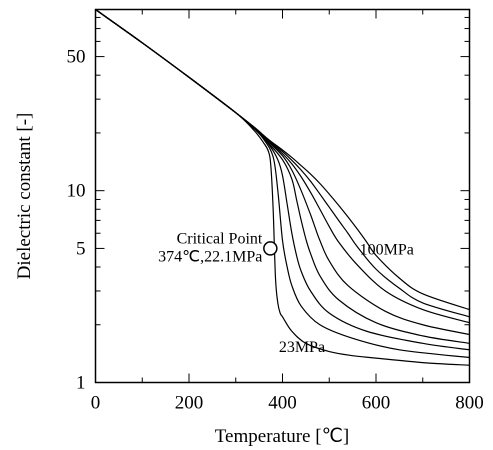 Image resolution: width=493 pixels, height=450 pixels. Describe the element at coordinates (387, 249) in the screenshot. I see `series-label-100mpa: 100MPa` at that location.